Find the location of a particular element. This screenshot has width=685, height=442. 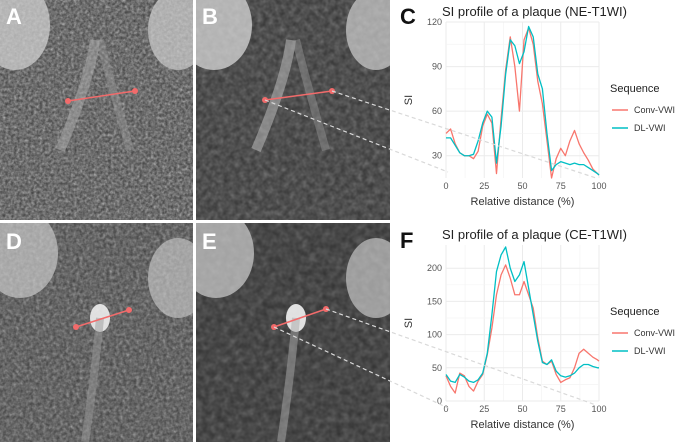

x-tick-label-ne: 0 is located at coordinates (445, 186).